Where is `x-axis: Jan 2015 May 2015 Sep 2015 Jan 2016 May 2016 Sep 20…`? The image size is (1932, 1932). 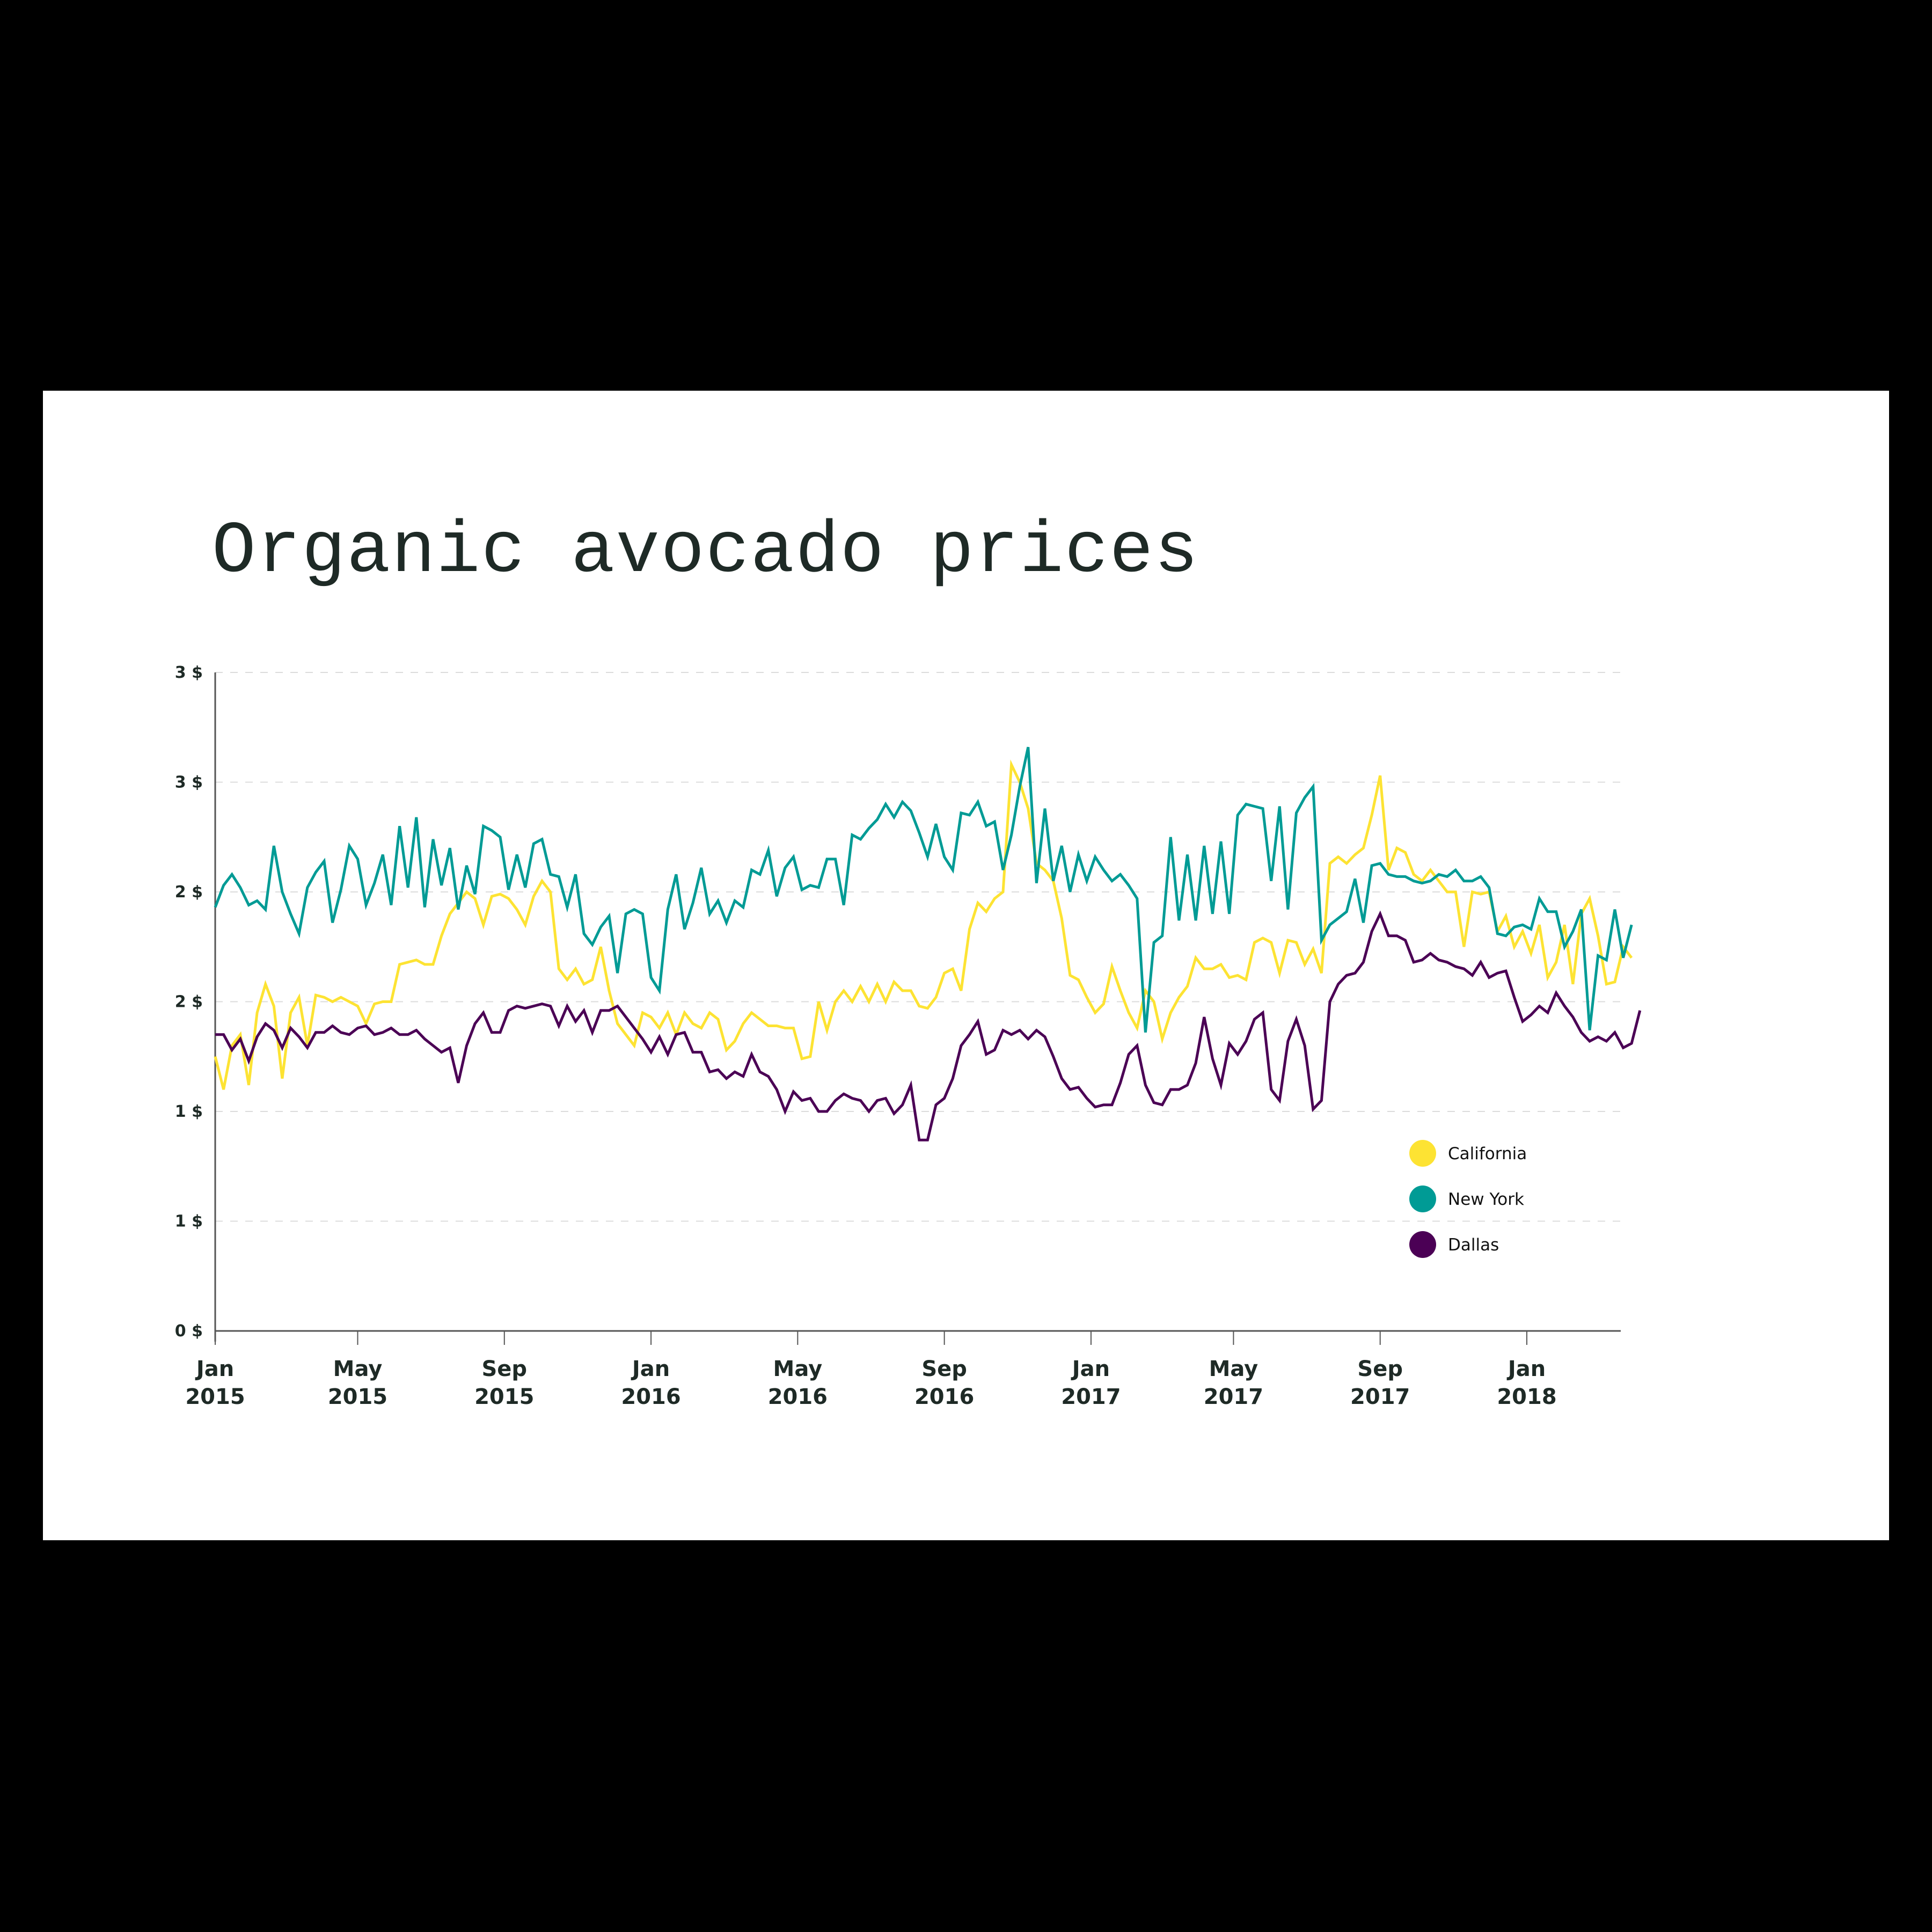 x-axis: Jan 2015 May 2015 Sep 2015 Jan 2016 May 2016 Sep 20… is located at coordinates (903, 1369).